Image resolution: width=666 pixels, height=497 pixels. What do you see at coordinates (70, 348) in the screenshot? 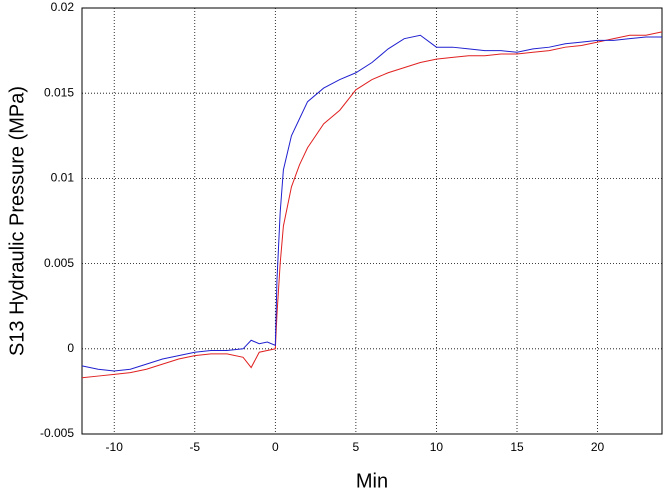
I see `y-tick-label: 0` at bounding box center [70, 348].